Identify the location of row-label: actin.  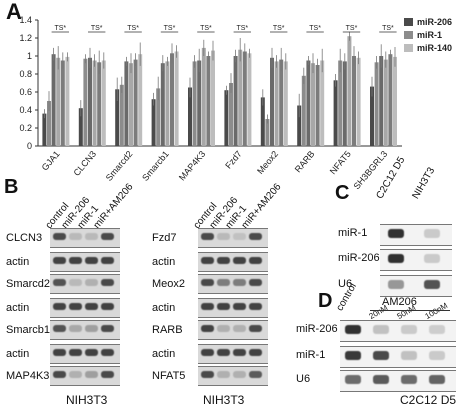
(164, 308).